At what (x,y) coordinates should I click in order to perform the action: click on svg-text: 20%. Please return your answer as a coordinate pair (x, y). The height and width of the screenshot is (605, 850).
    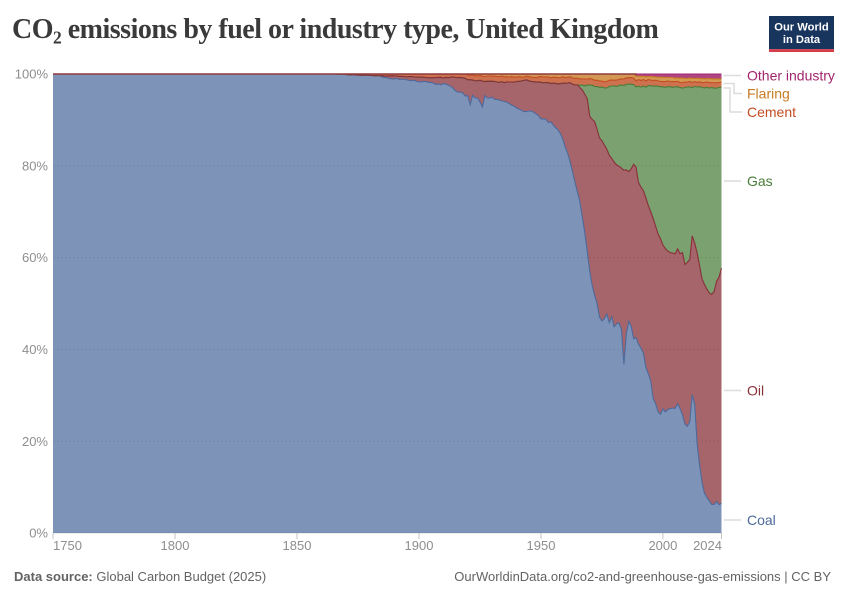
    Looking at the image, I should click on (35, 441).